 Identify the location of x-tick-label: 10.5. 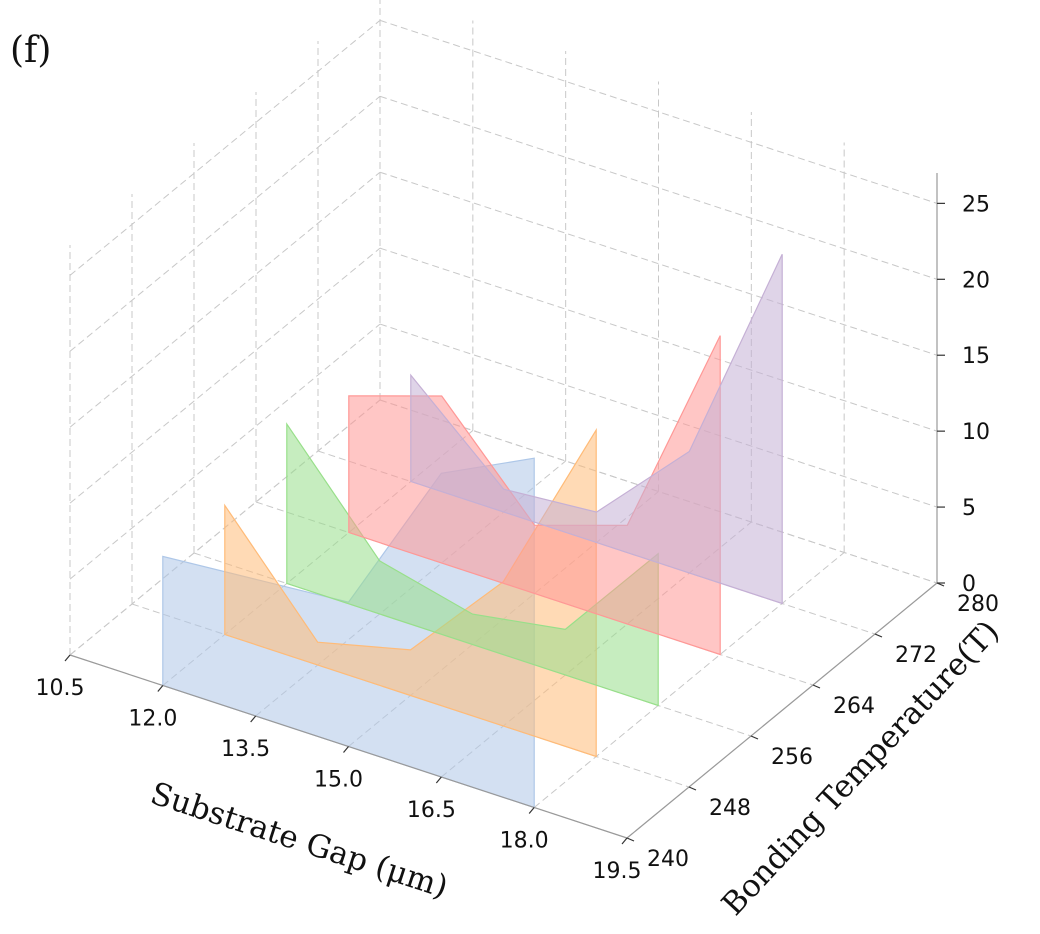
(60, 688).